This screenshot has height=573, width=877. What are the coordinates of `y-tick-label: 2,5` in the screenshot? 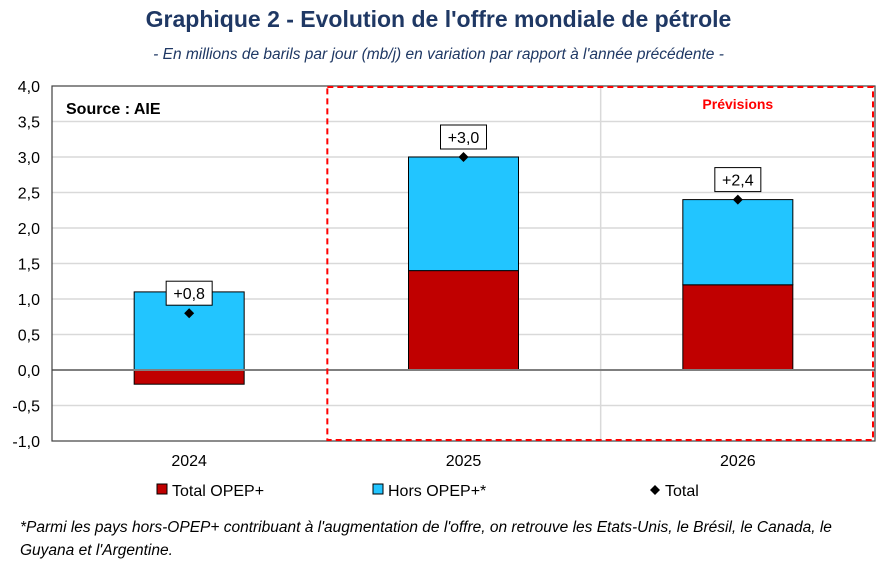 It's located at (29, 194).